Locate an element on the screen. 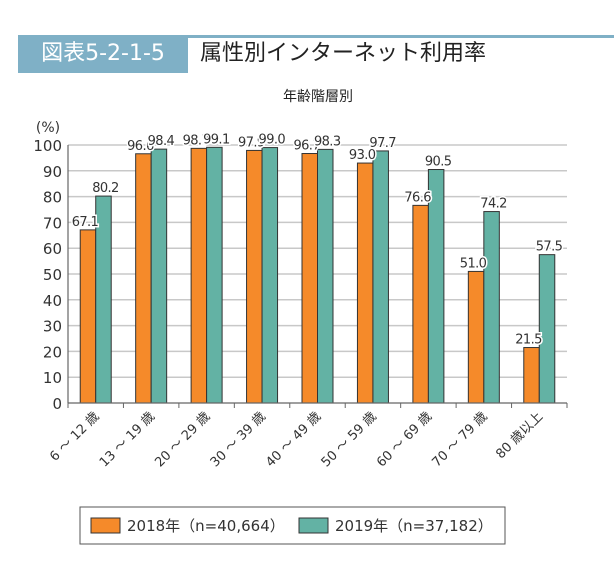  y-tick-label: 70 is located at coordinates (52, 223).